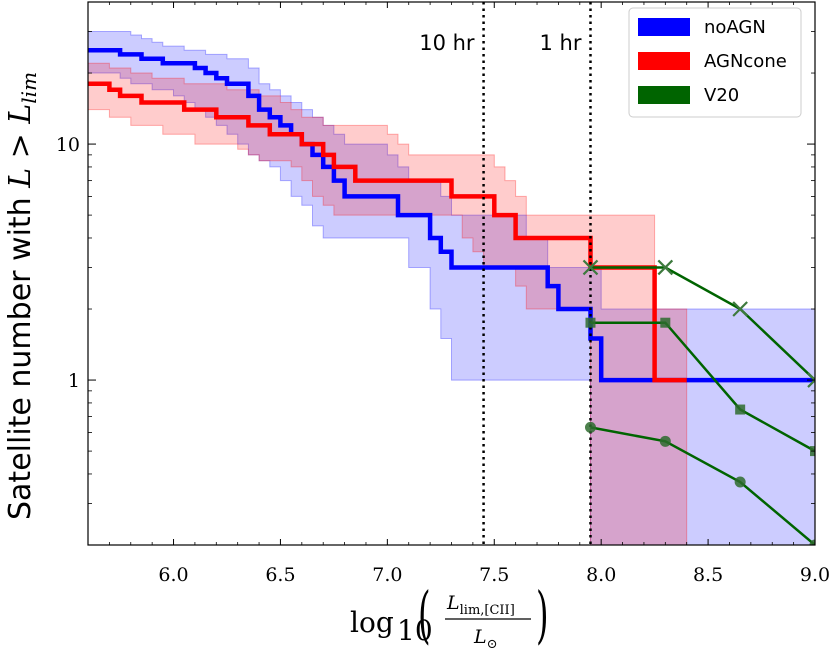 The image size is (830, 655). Describe the element at coordinates (745, 61) in the screenshot. I see `legend-label-agncone: AGNcone` at that location.